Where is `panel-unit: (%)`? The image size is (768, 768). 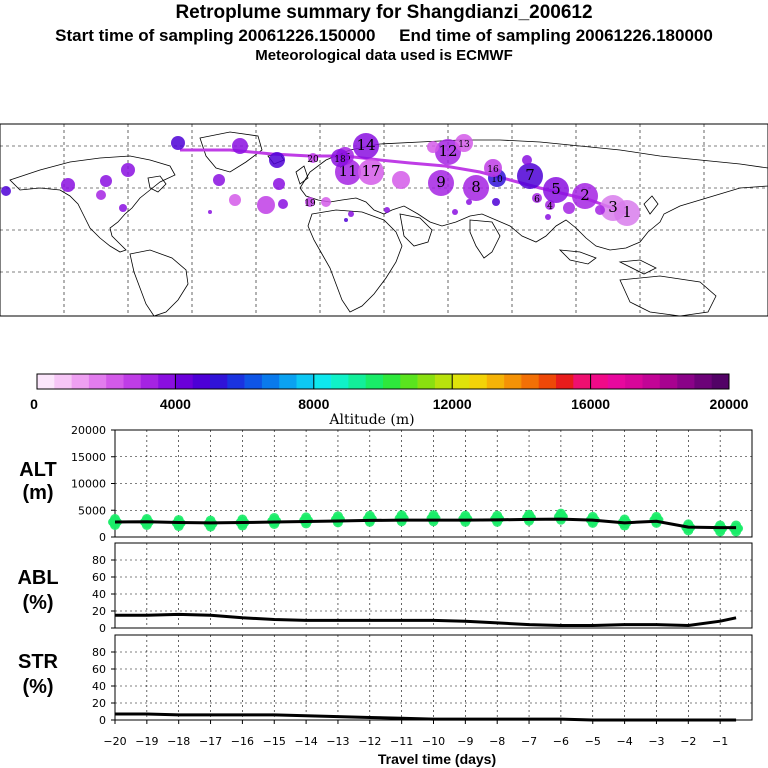 panel-unit: (%) is located at coordinates (37, 603).